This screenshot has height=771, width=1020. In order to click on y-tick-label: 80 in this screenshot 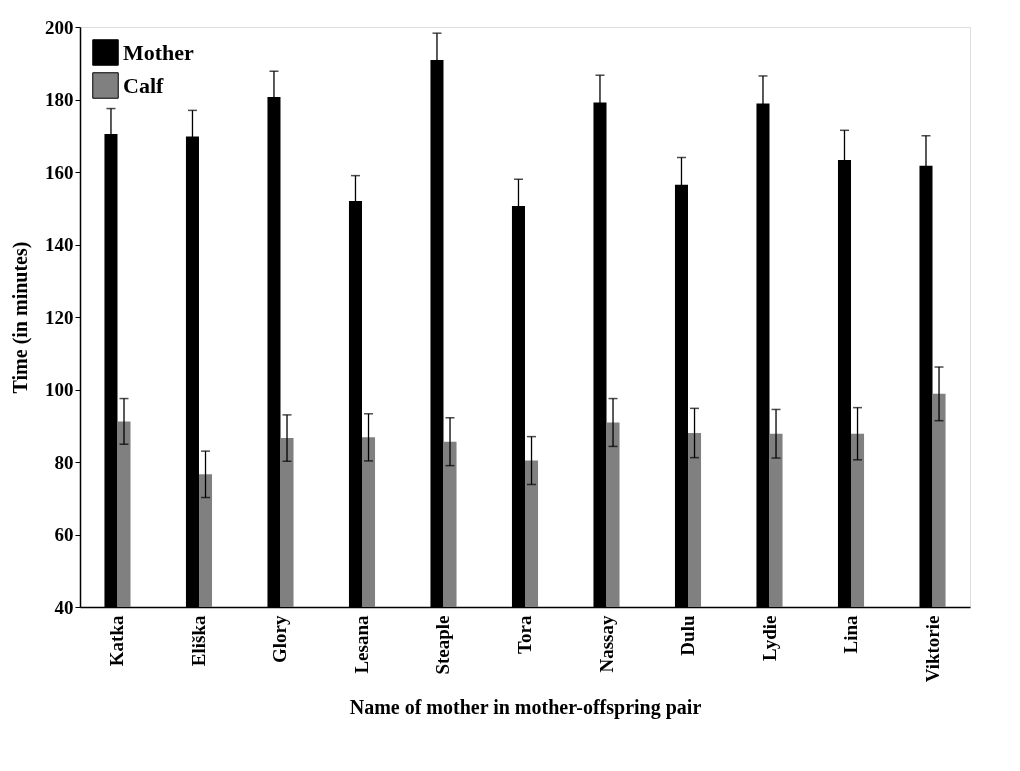, I will do `click(64, 462)`.